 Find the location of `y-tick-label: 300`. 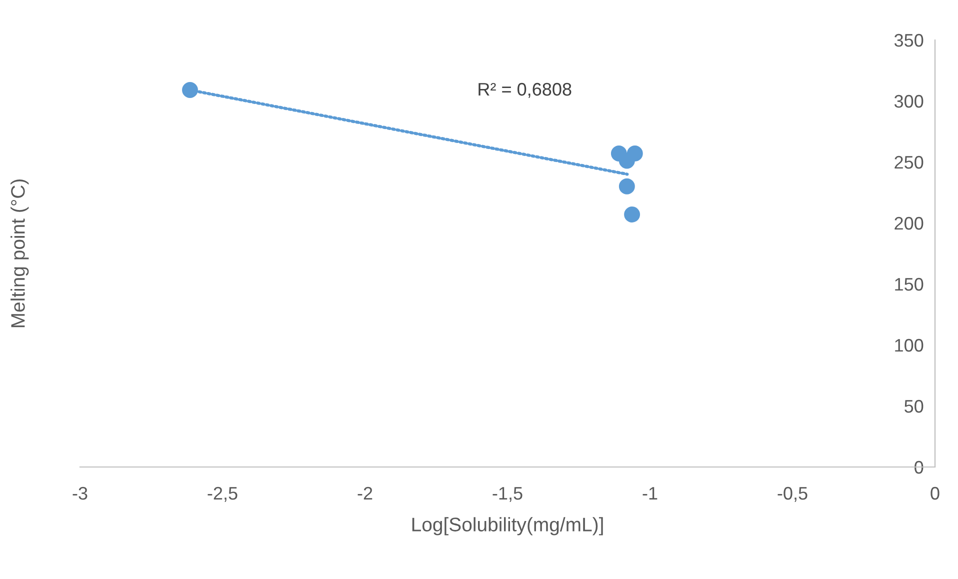

y-tick-label: 300 is located at coordinates (909, 101).